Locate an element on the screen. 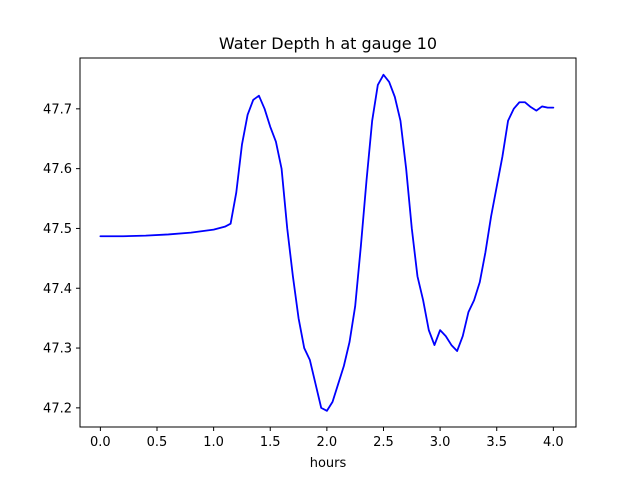  x-tick-label: 3.0 is located at coordinates (440, 442).